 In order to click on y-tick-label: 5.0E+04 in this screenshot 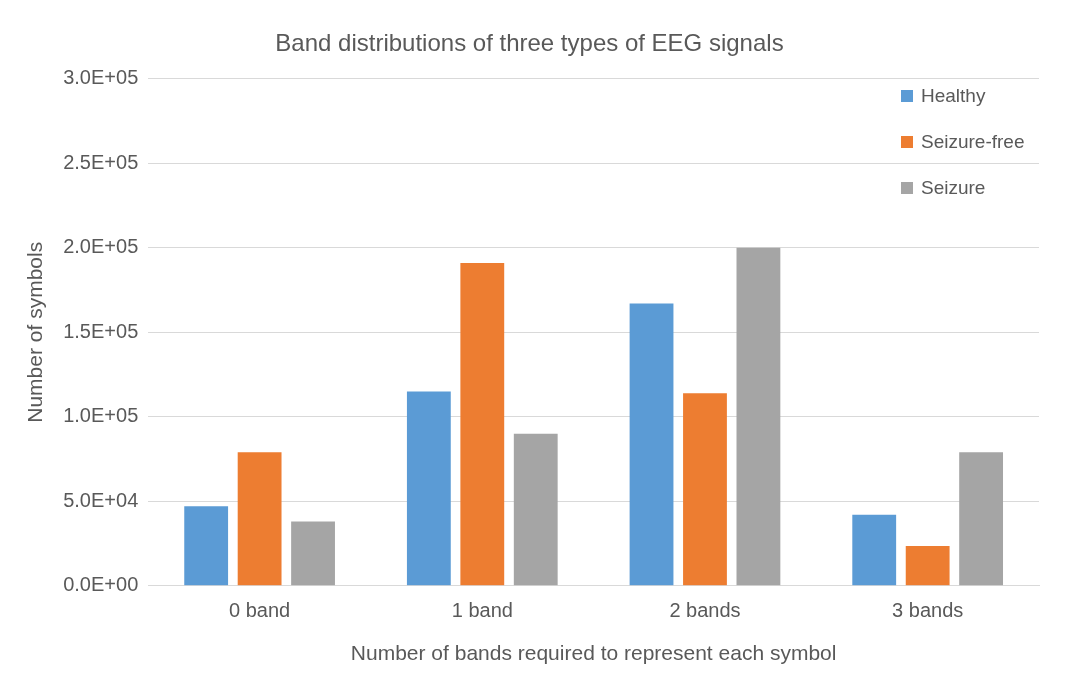, I will do `click(101, 499)`.